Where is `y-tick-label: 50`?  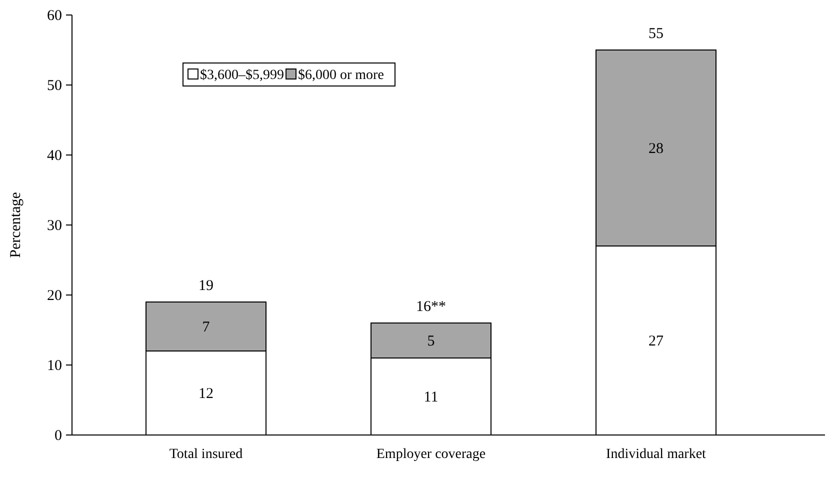 y-tick-label: 50 is located at coordinates (54, 86).